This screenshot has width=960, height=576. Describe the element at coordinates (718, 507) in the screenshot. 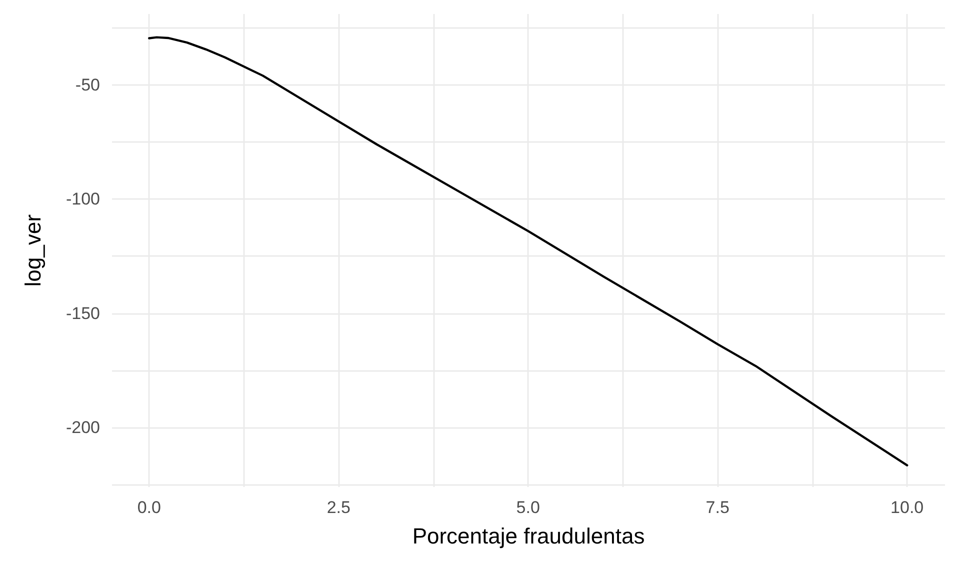

I see `x-tick-label: 7.5` at that location.